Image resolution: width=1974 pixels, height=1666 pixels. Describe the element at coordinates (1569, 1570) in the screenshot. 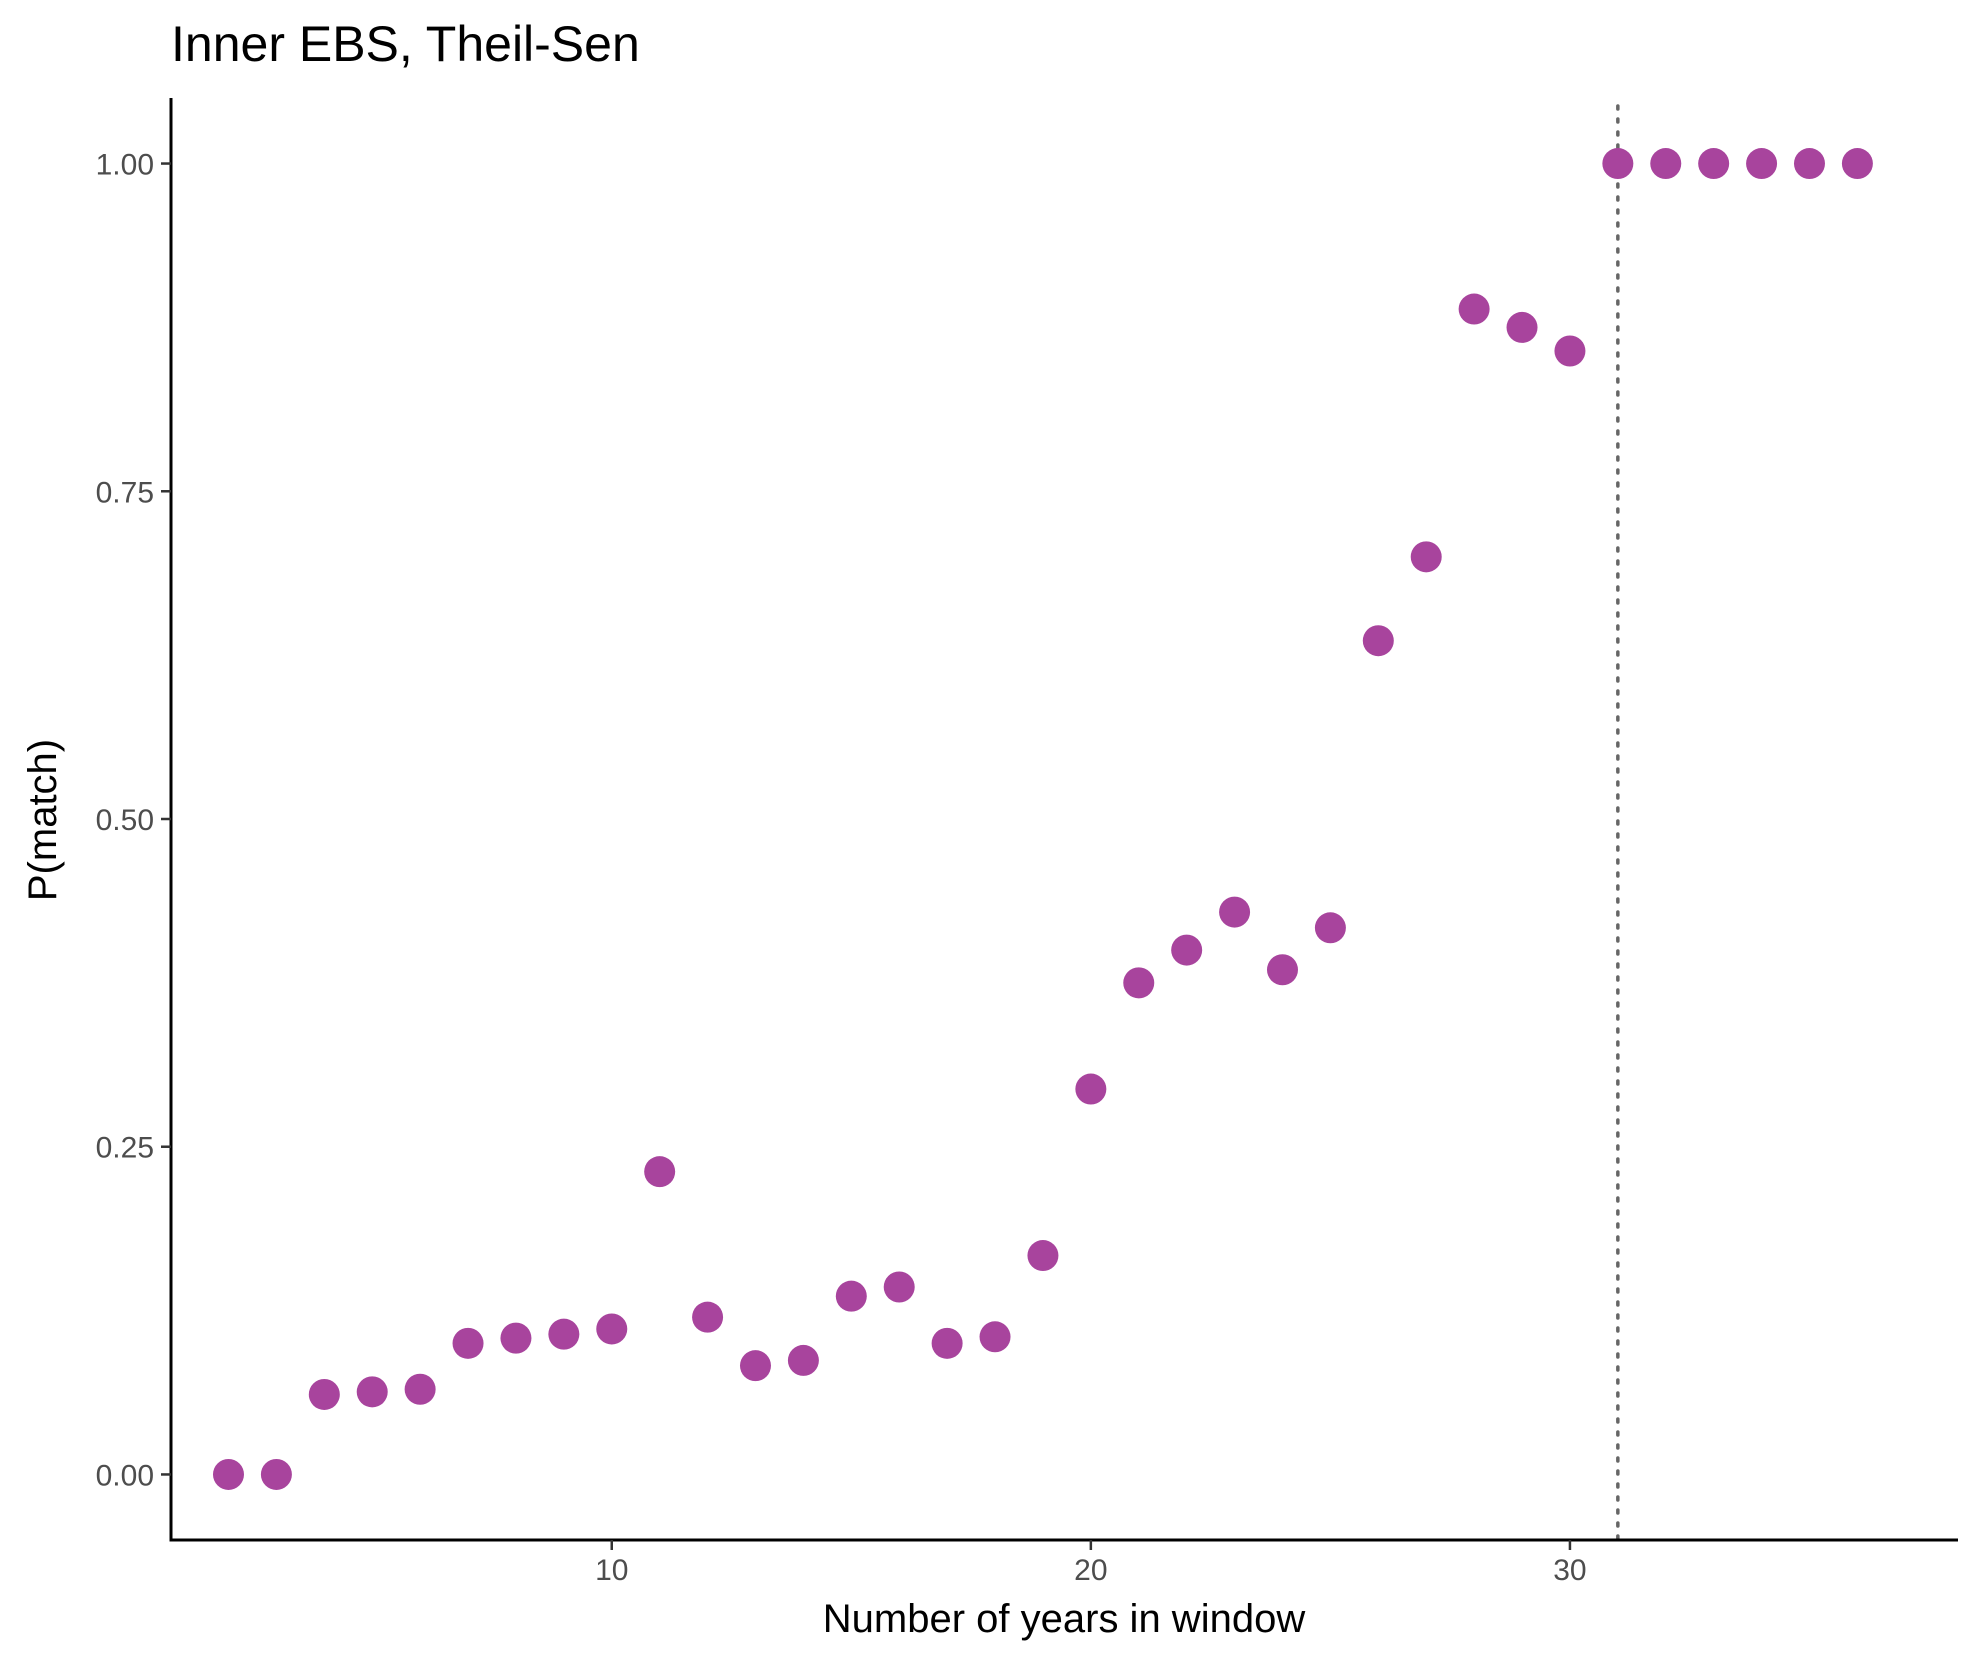

I see `x-tick-label: 30` at that location.